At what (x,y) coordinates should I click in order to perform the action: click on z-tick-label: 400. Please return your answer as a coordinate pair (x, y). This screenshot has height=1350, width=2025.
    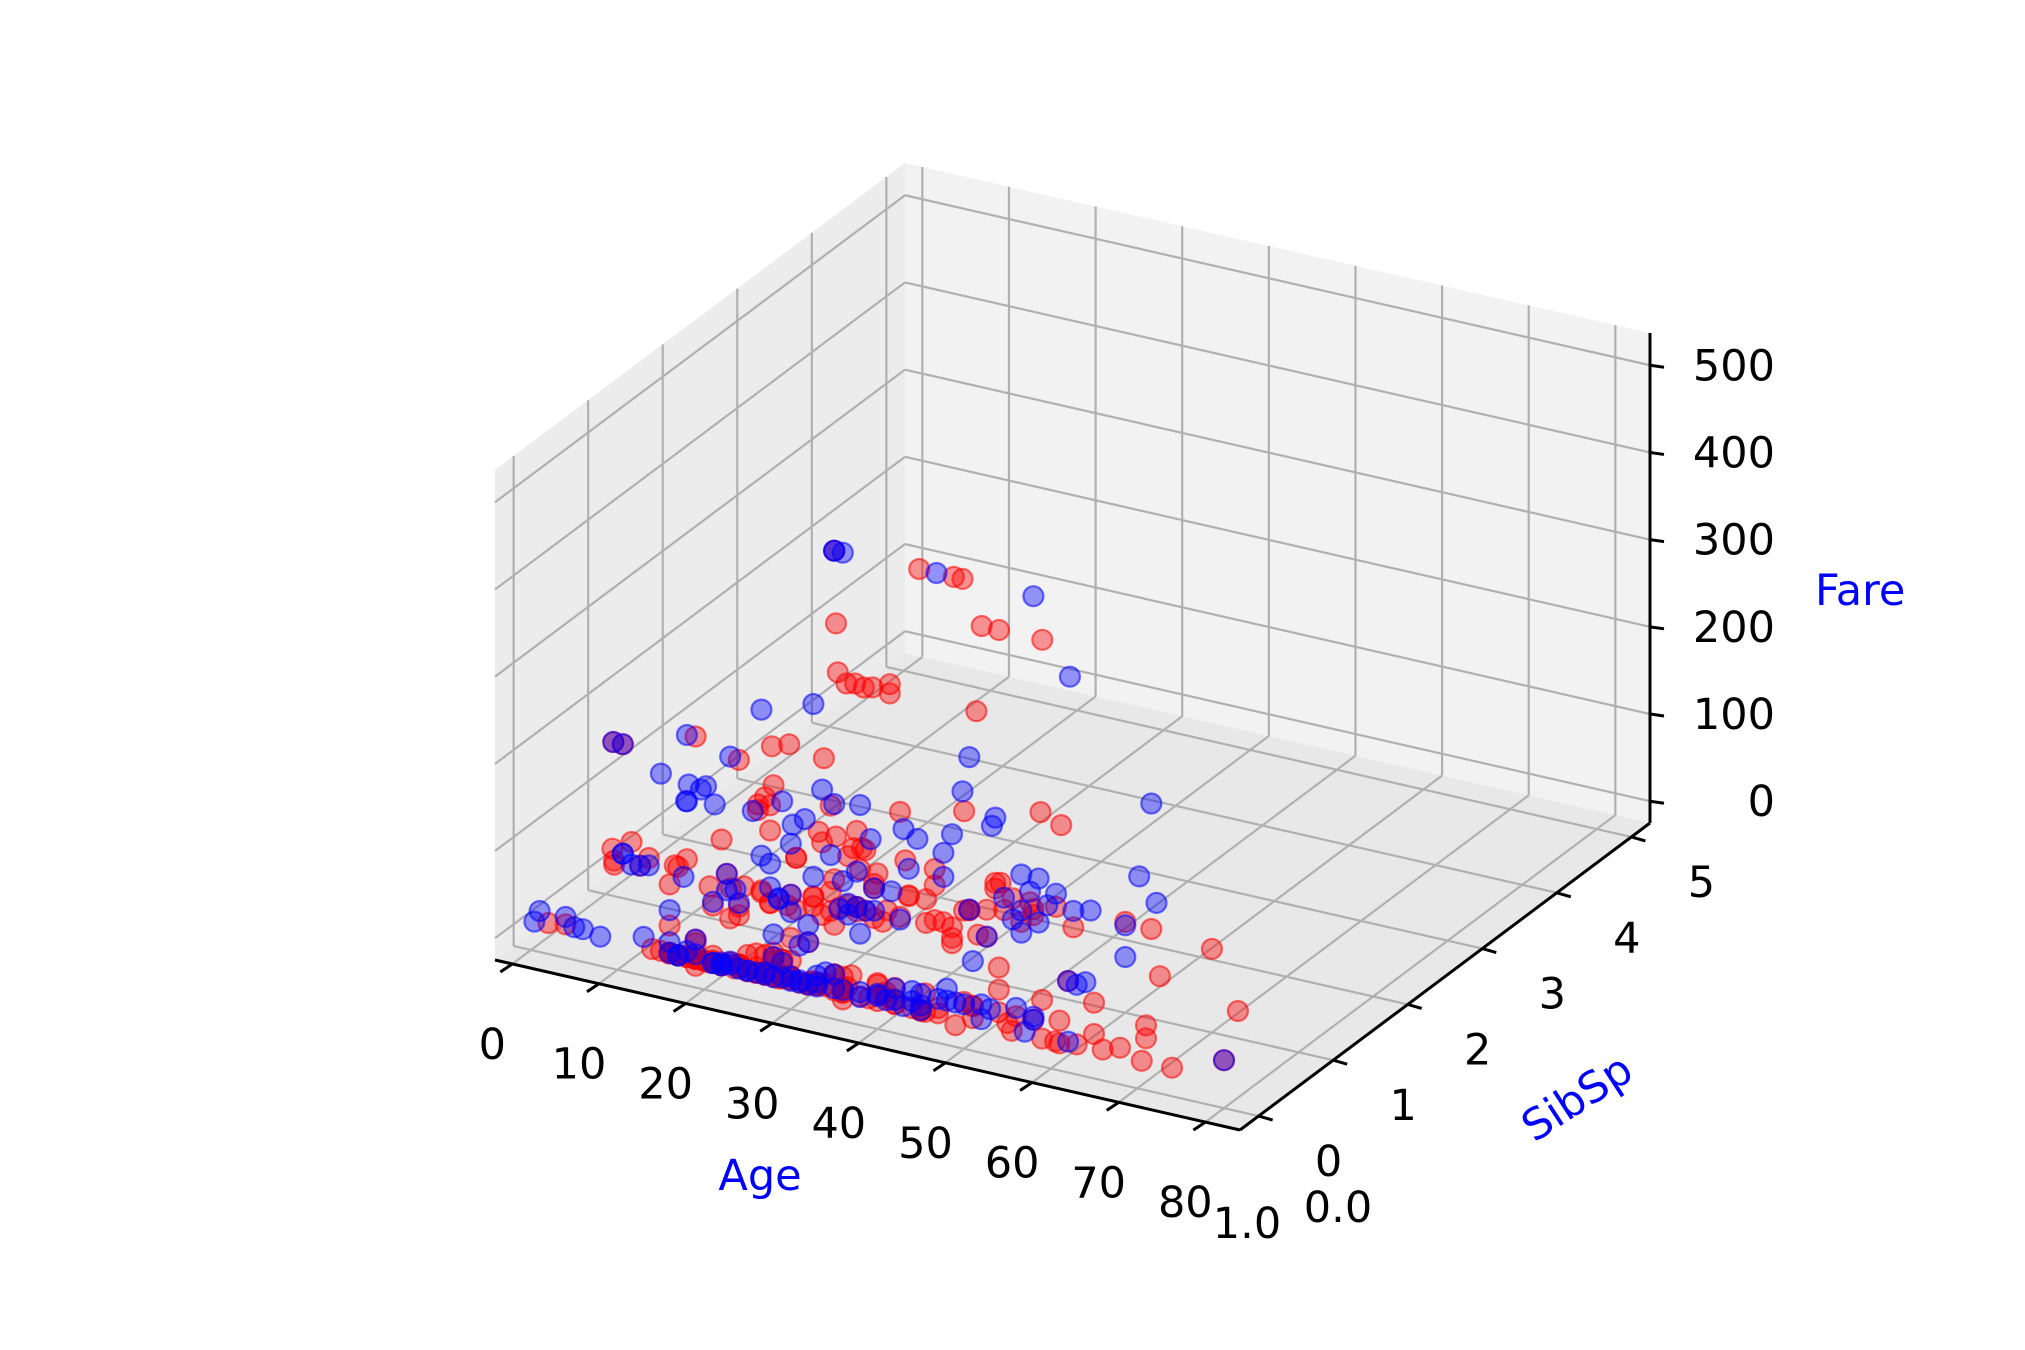
    Looking at the image, I should click on (1734, 453).